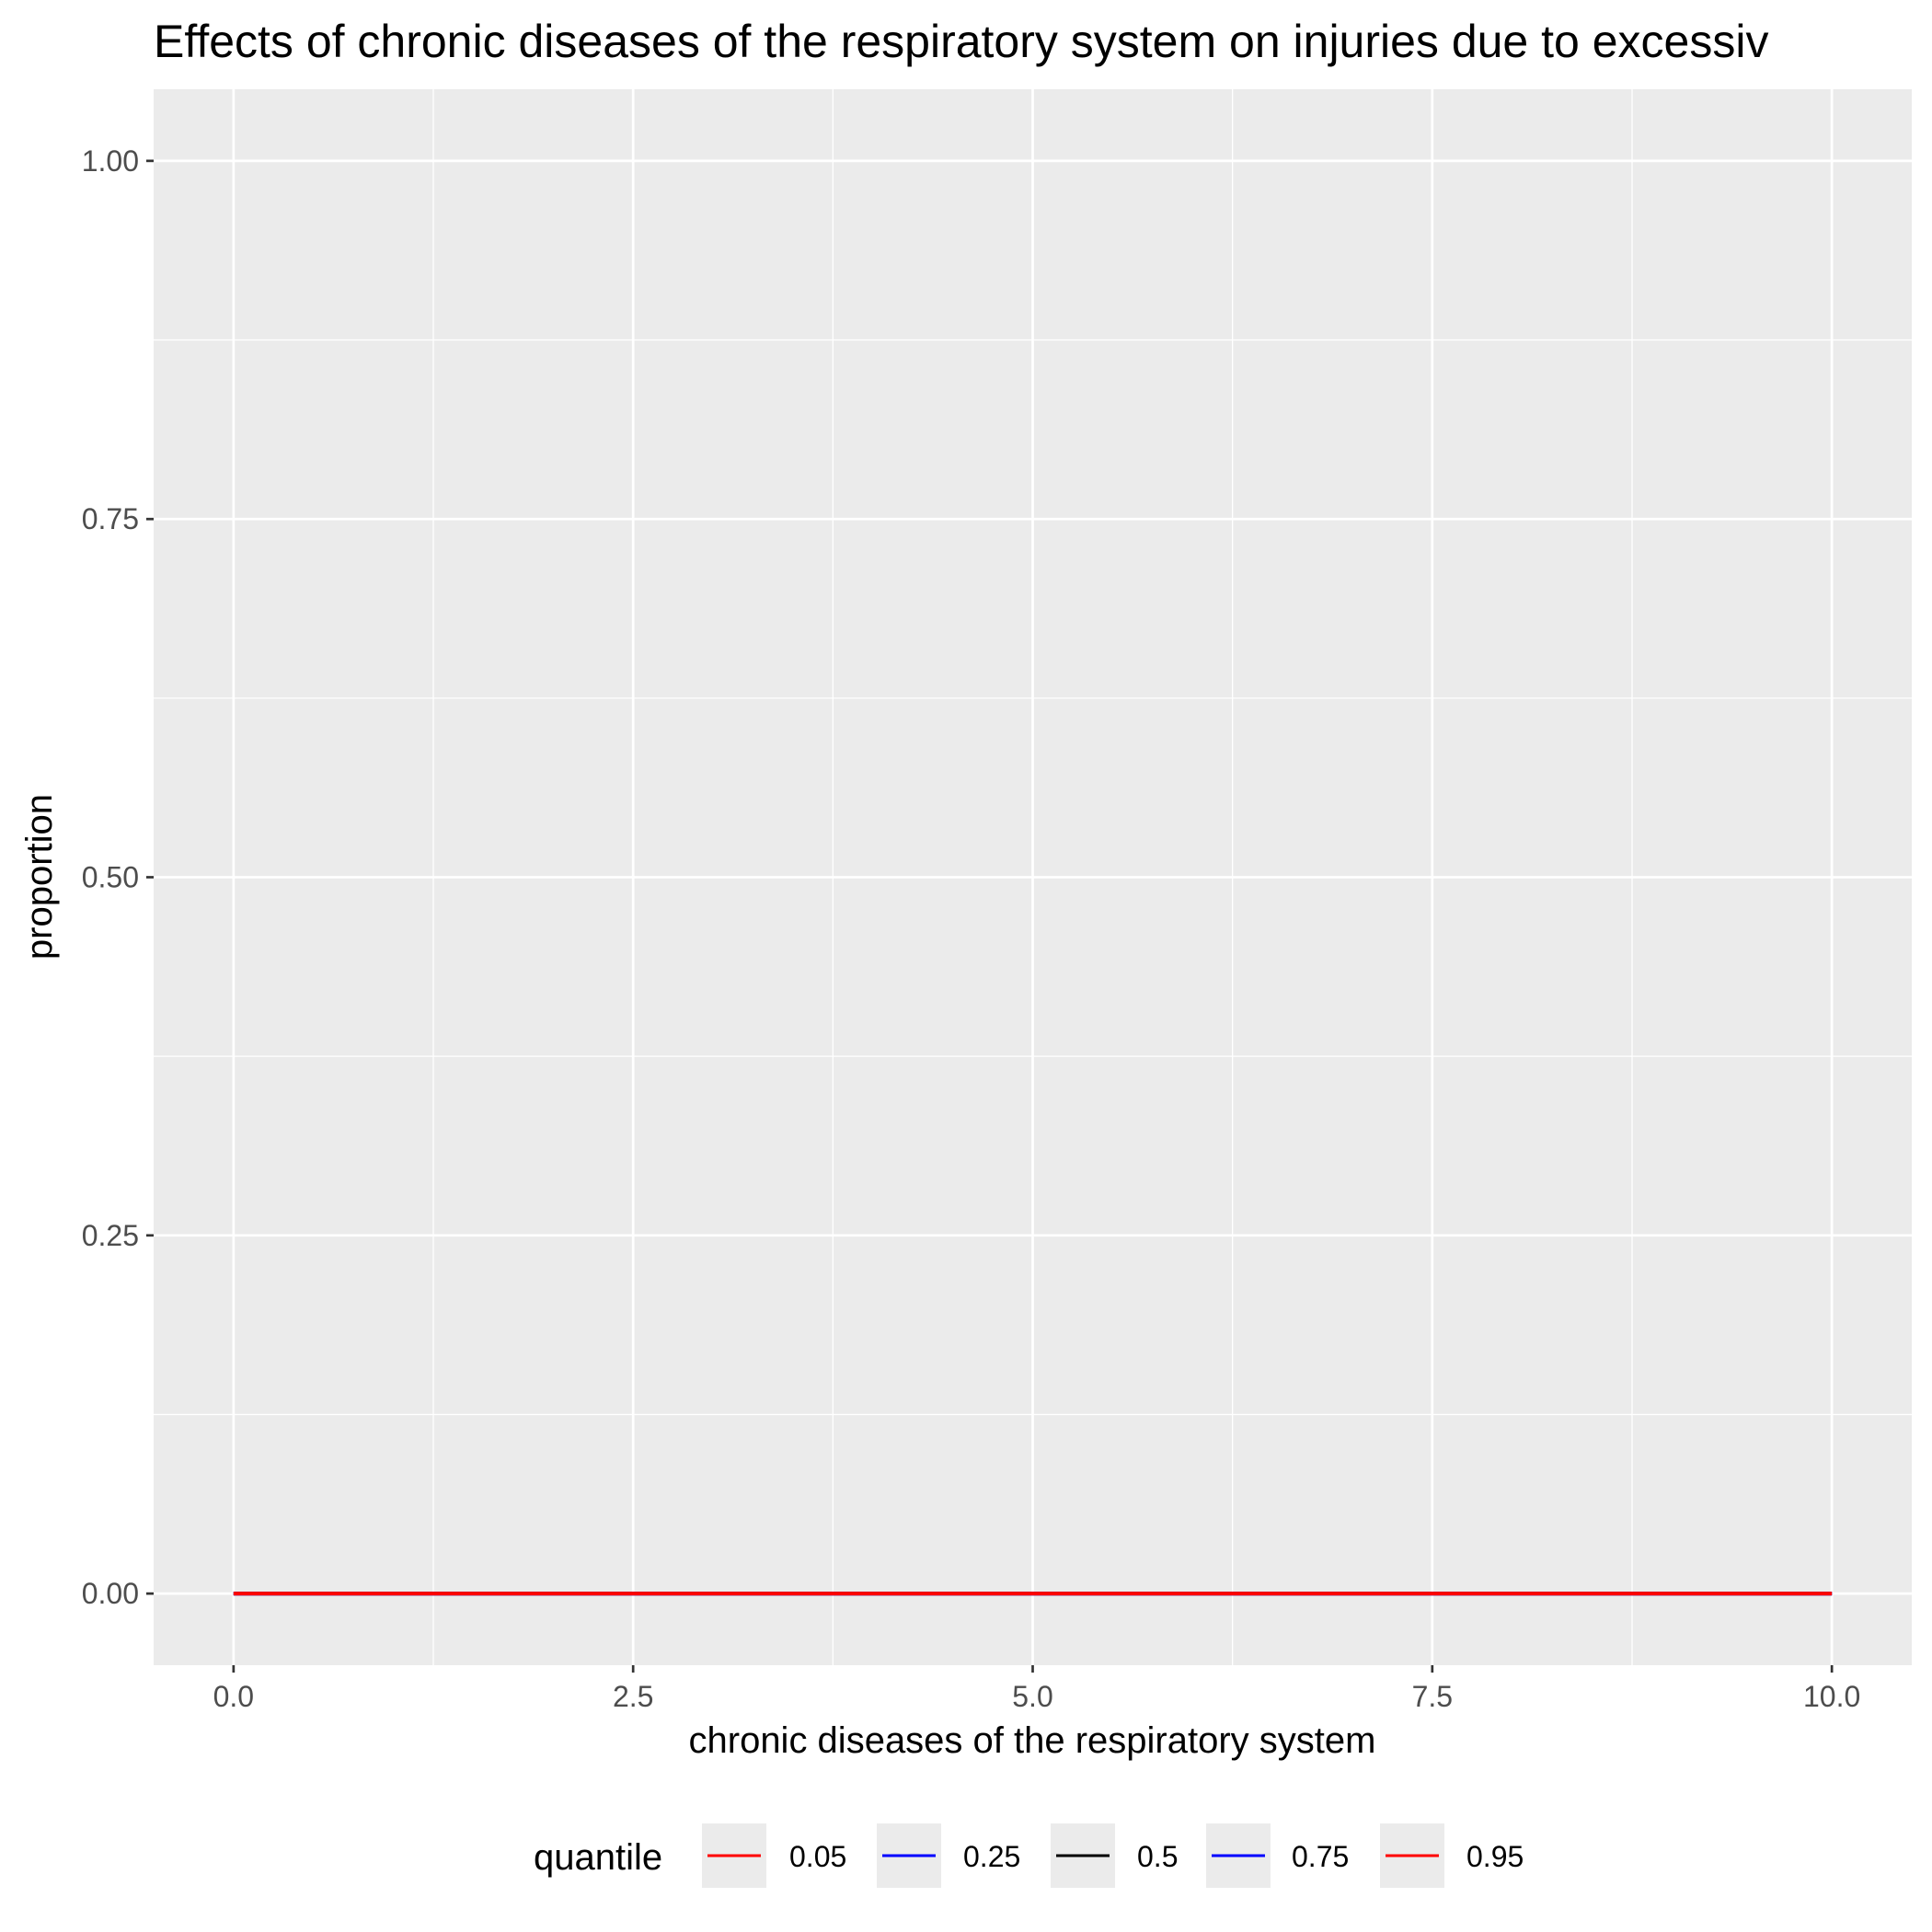 The width and height of the screenshot is (1932, 1932). Describe the element at coordinates (1113, 1855) in the screenshot. I see `legend-items: 0.05 0.25 0.5 0.75 0.95` at that location.